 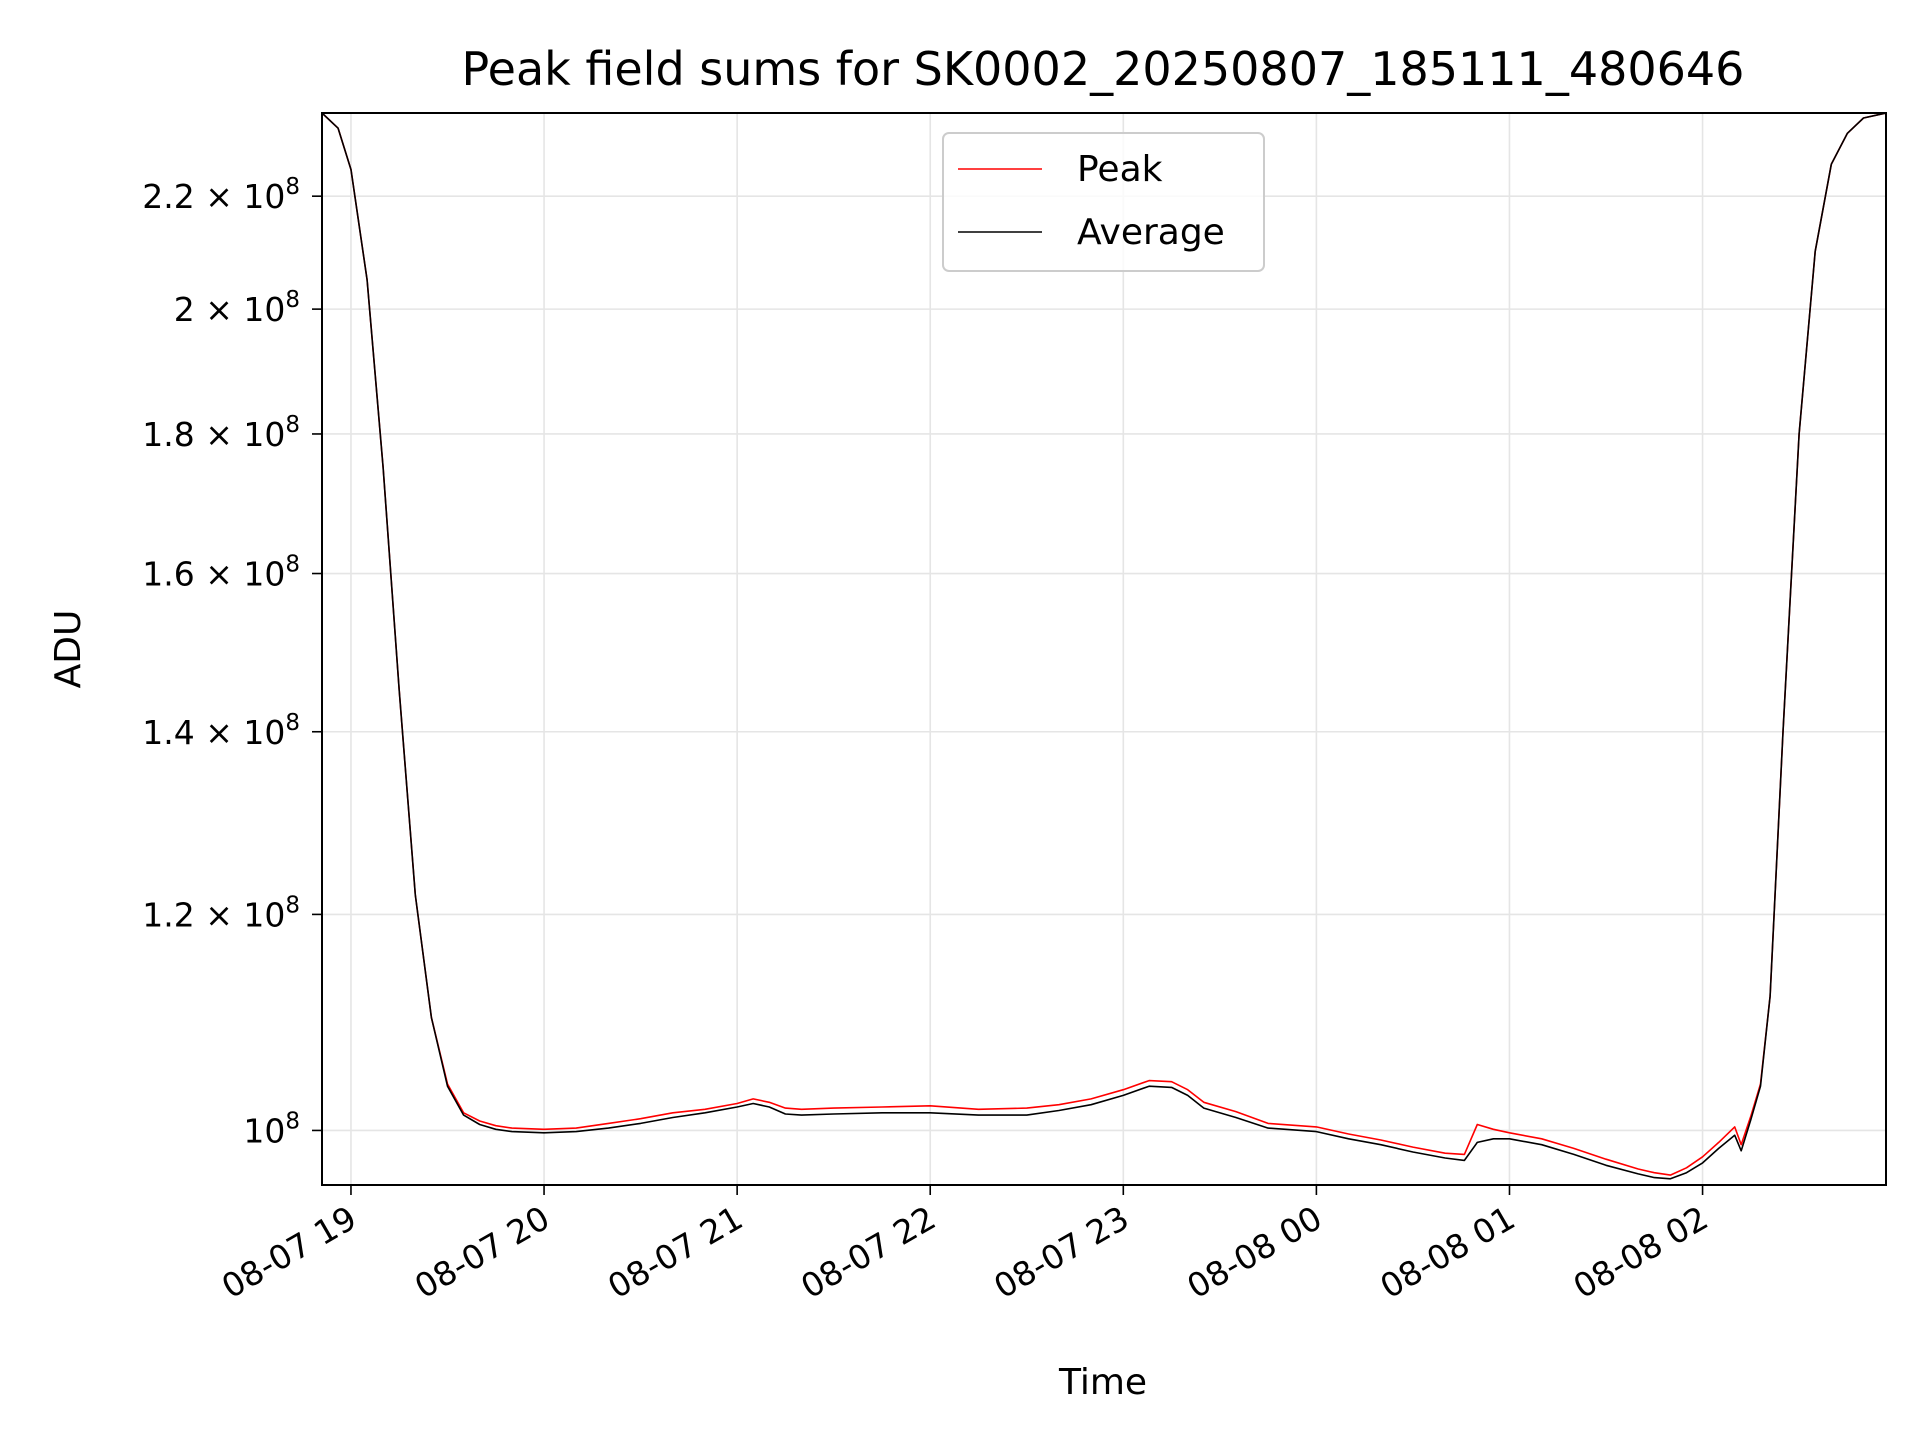 I want to click on y-tick-label: 108, so click(x=271, y=1129).